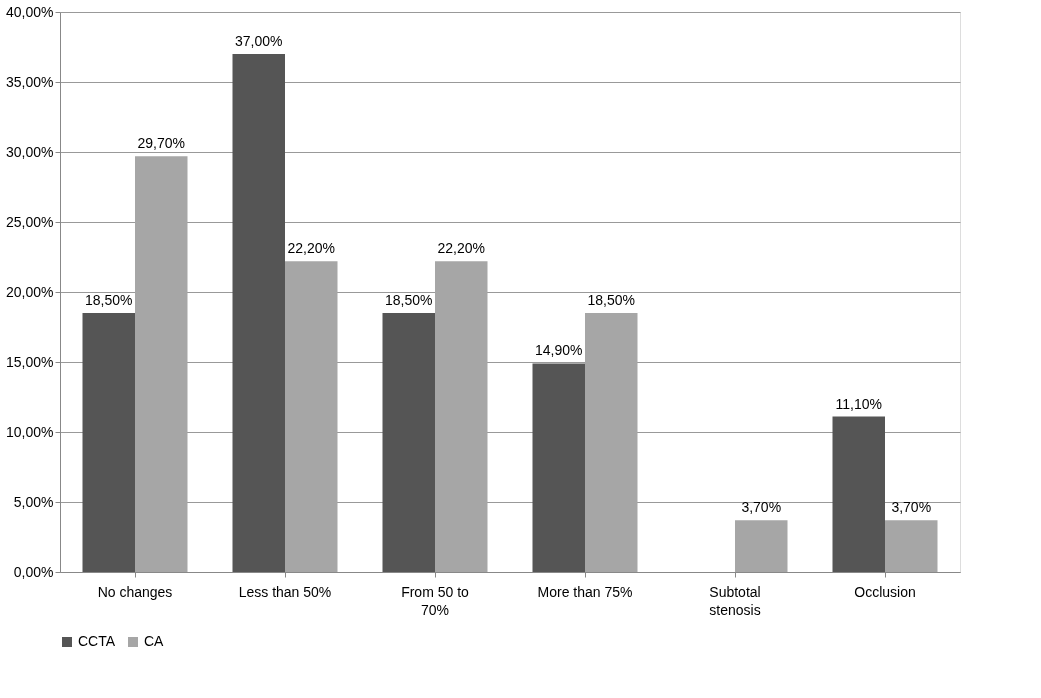  Describe the element at coordinates (30, 361) in the screenshot. I see `y-tick-label: 15,00%` at that location.